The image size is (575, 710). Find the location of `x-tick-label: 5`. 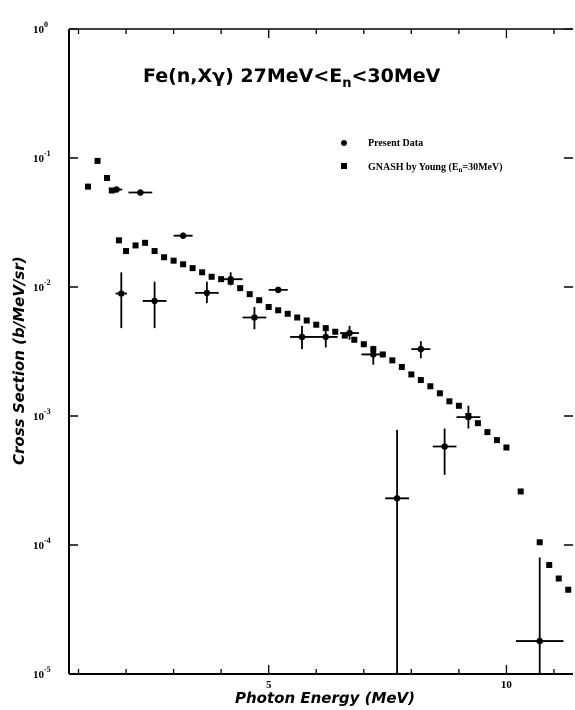

x-tick-label: 5 is located at coordinates (269, 685).